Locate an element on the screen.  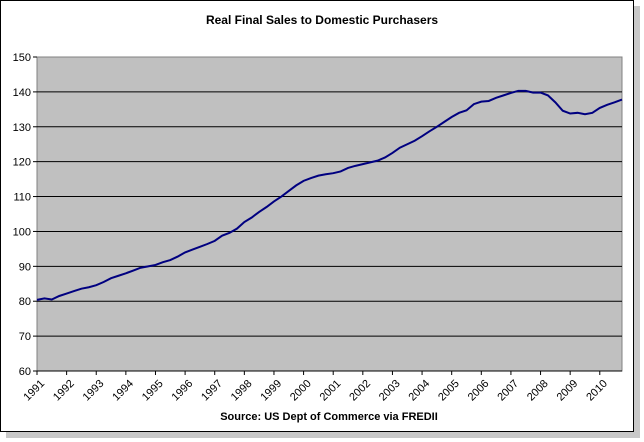
x-tick-label: 2009 is located at coordinates (568, 391).